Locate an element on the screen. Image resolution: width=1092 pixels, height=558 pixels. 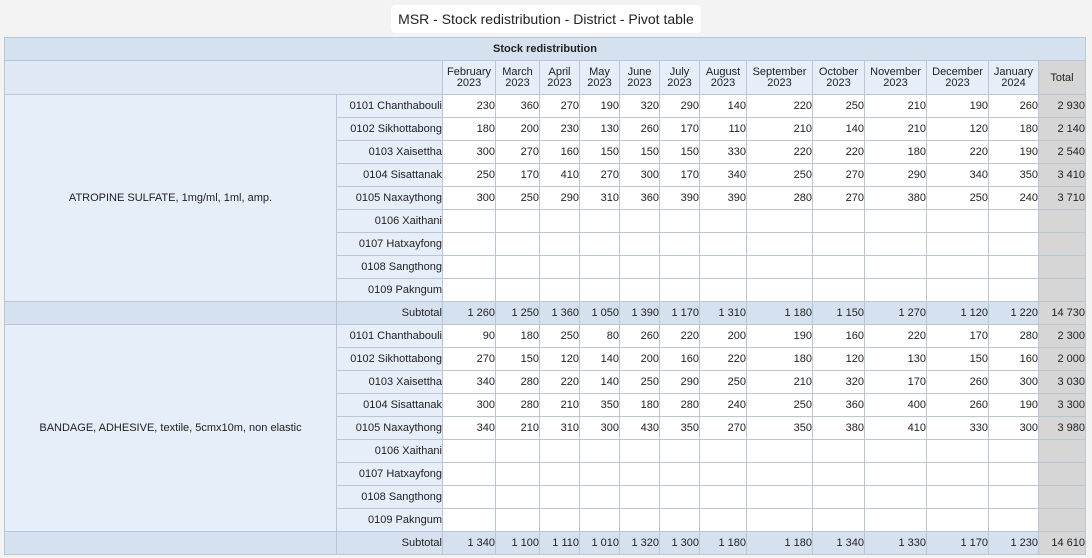
value-cell: 140 is located at coordinates (723, 106).